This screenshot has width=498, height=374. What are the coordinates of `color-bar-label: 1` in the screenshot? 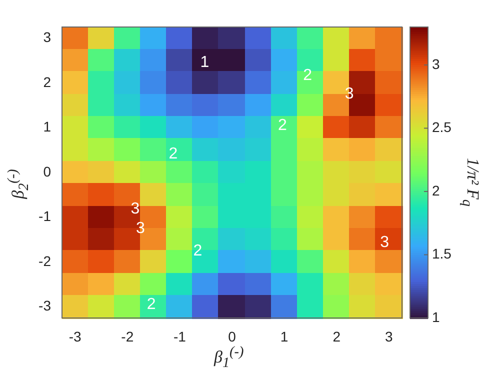 It's located at (436, 316).